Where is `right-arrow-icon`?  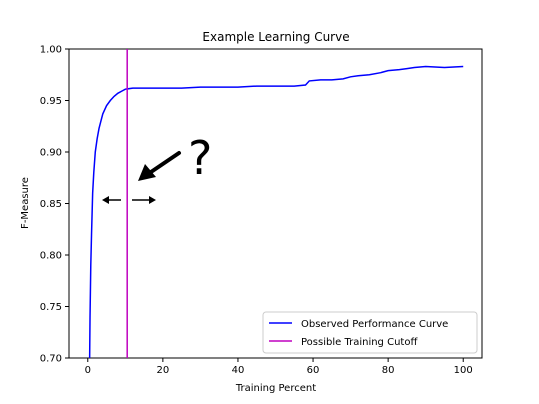 right-arrow-icon is located at coordinates (144, 200).